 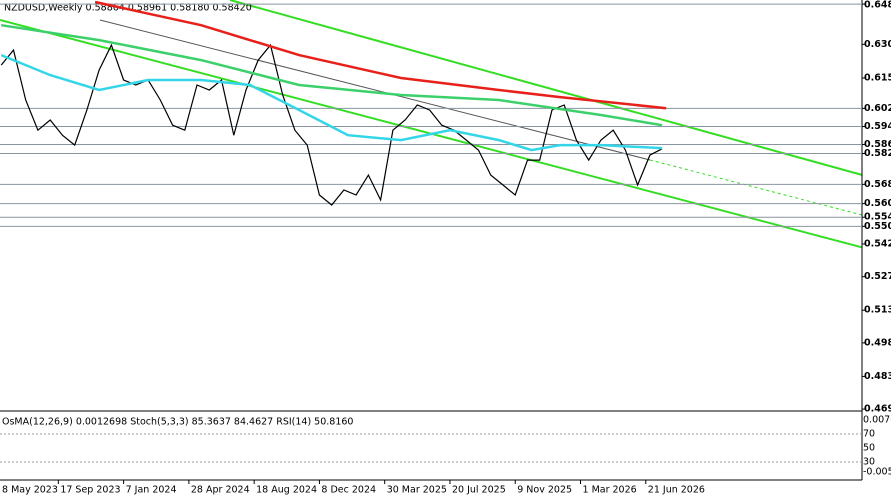 What do you see at coordinates (348, 490) in the screenshot?
I see `x-tick-label: 8 Dec 2024` at bounding box center [348, 490].